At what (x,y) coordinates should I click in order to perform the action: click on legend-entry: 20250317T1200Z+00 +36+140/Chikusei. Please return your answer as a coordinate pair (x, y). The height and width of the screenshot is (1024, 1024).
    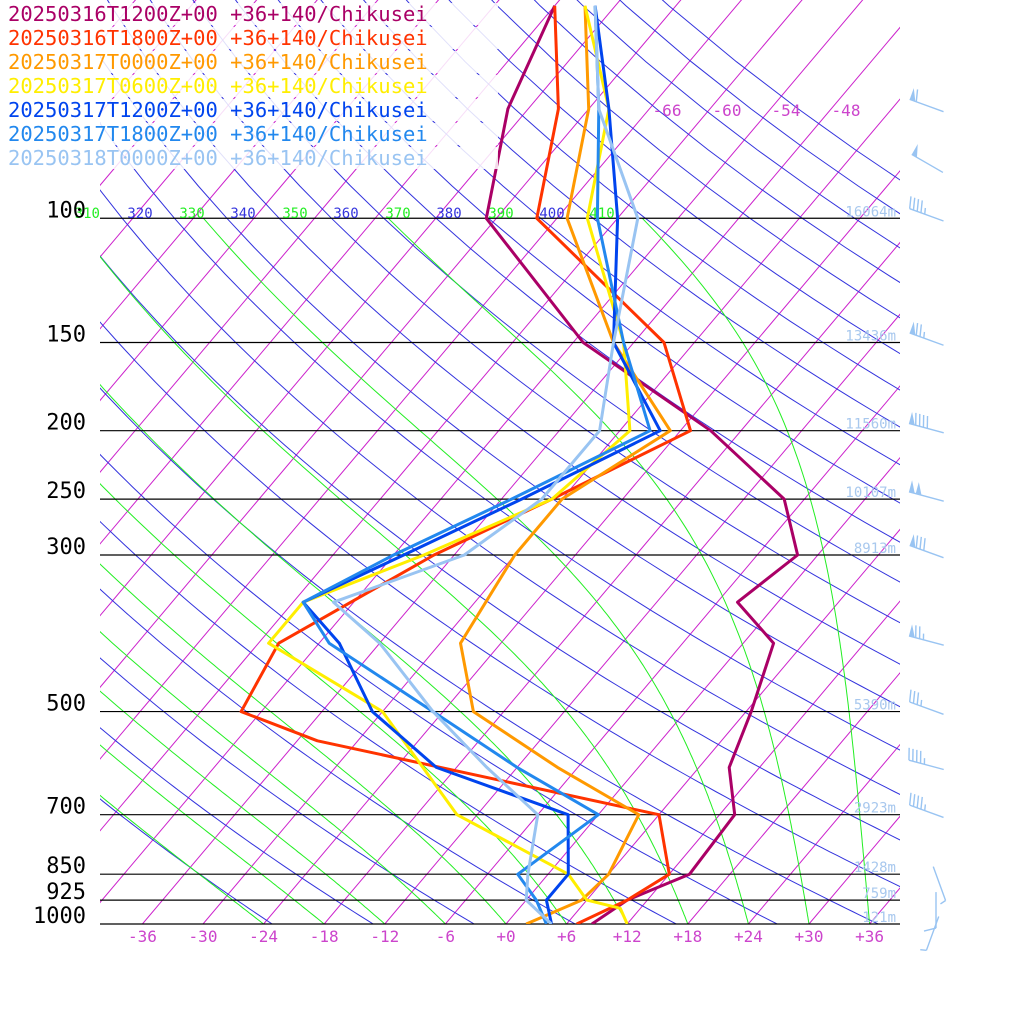
    Looking at the image, I should click on (218, 110).